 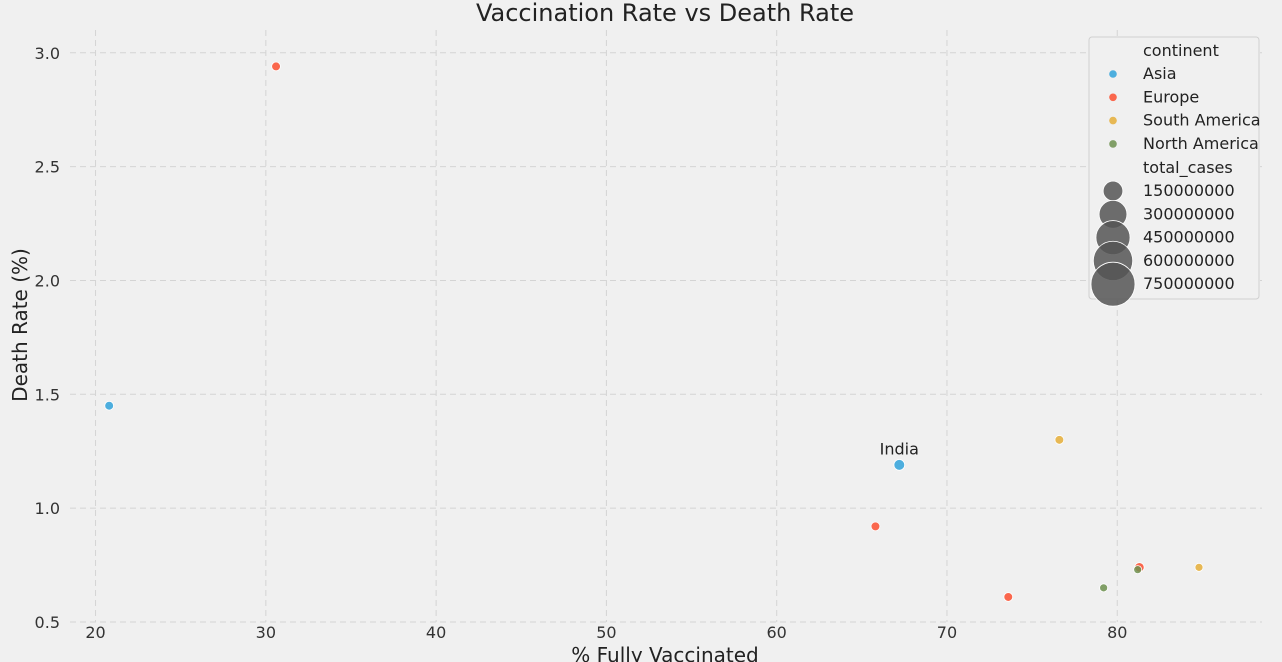 What do you see at coordinates (947, 632) in the screenshot?
I see `x-tick-label: 70` at bounding box center [947, 632].